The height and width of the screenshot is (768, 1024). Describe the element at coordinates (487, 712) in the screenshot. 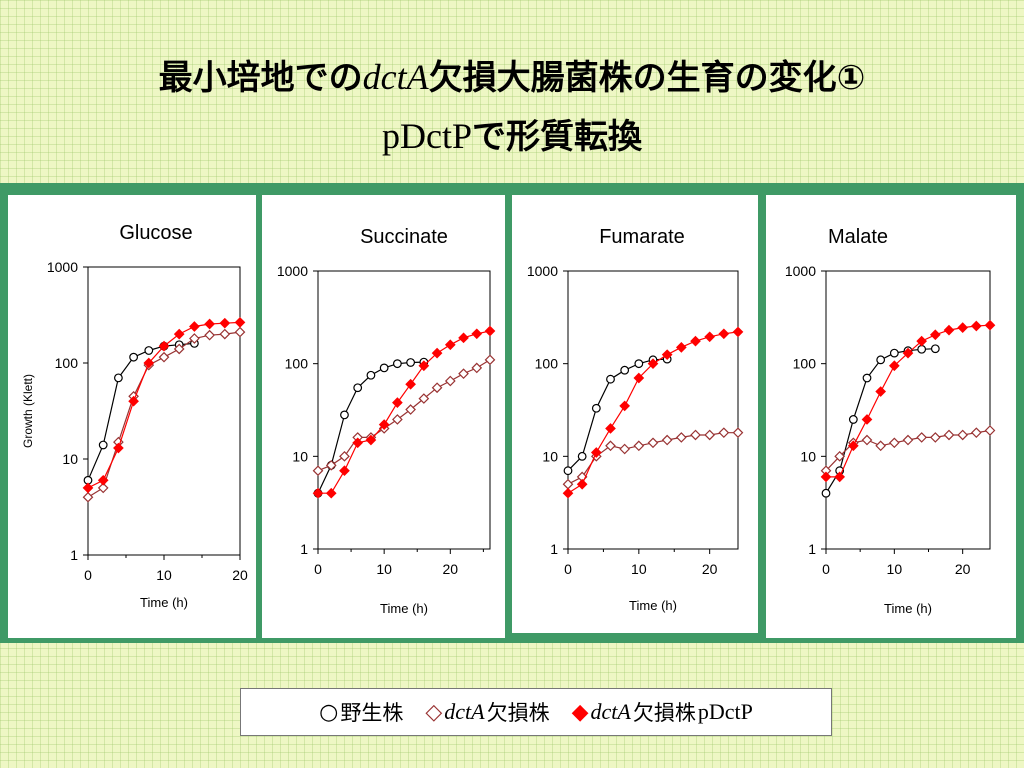

I see `legend-item-mutant: ◇ dctA 欠損株` at that location.